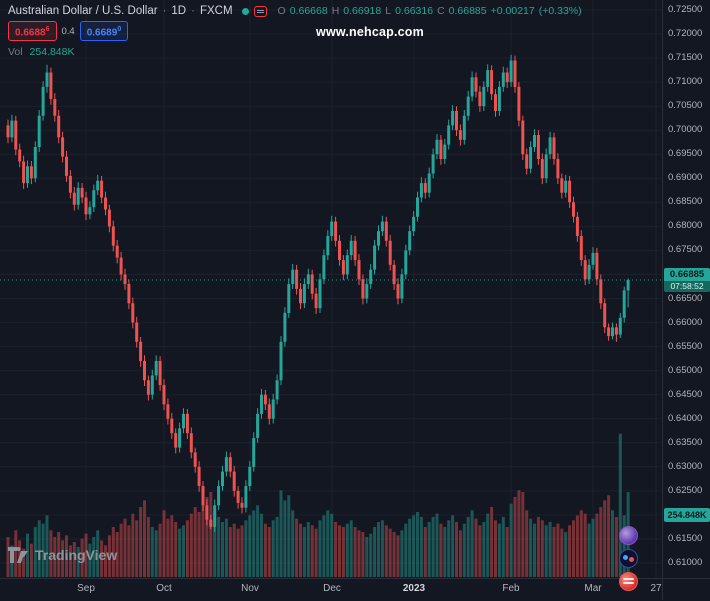  I want to click on low-label: L, so click(388, 11).